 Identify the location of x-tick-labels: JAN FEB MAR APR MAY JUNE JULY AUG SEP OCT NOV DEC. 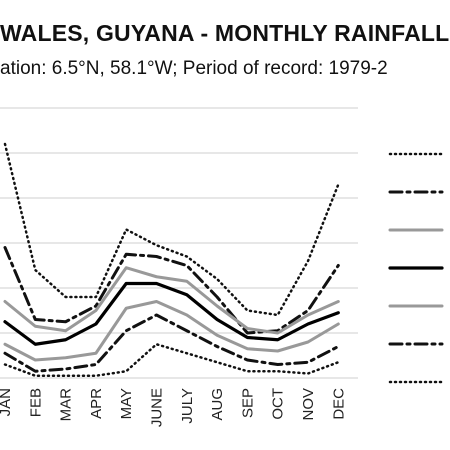
(173, 407).